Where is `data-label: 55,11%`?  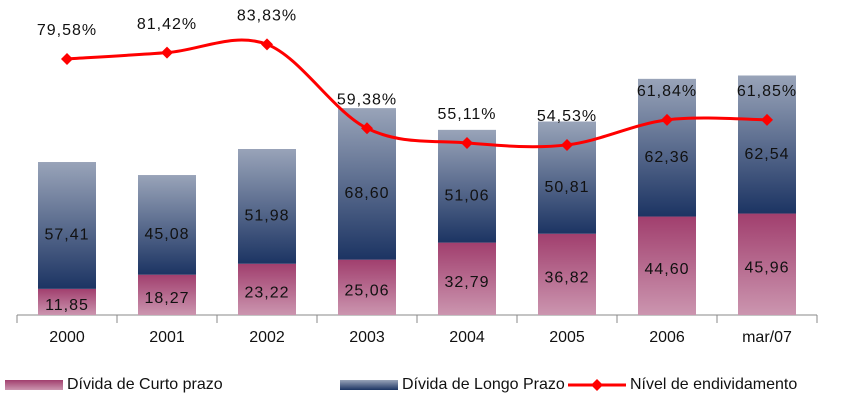
data-label: 55,11% is located at coordinates (466, 114).